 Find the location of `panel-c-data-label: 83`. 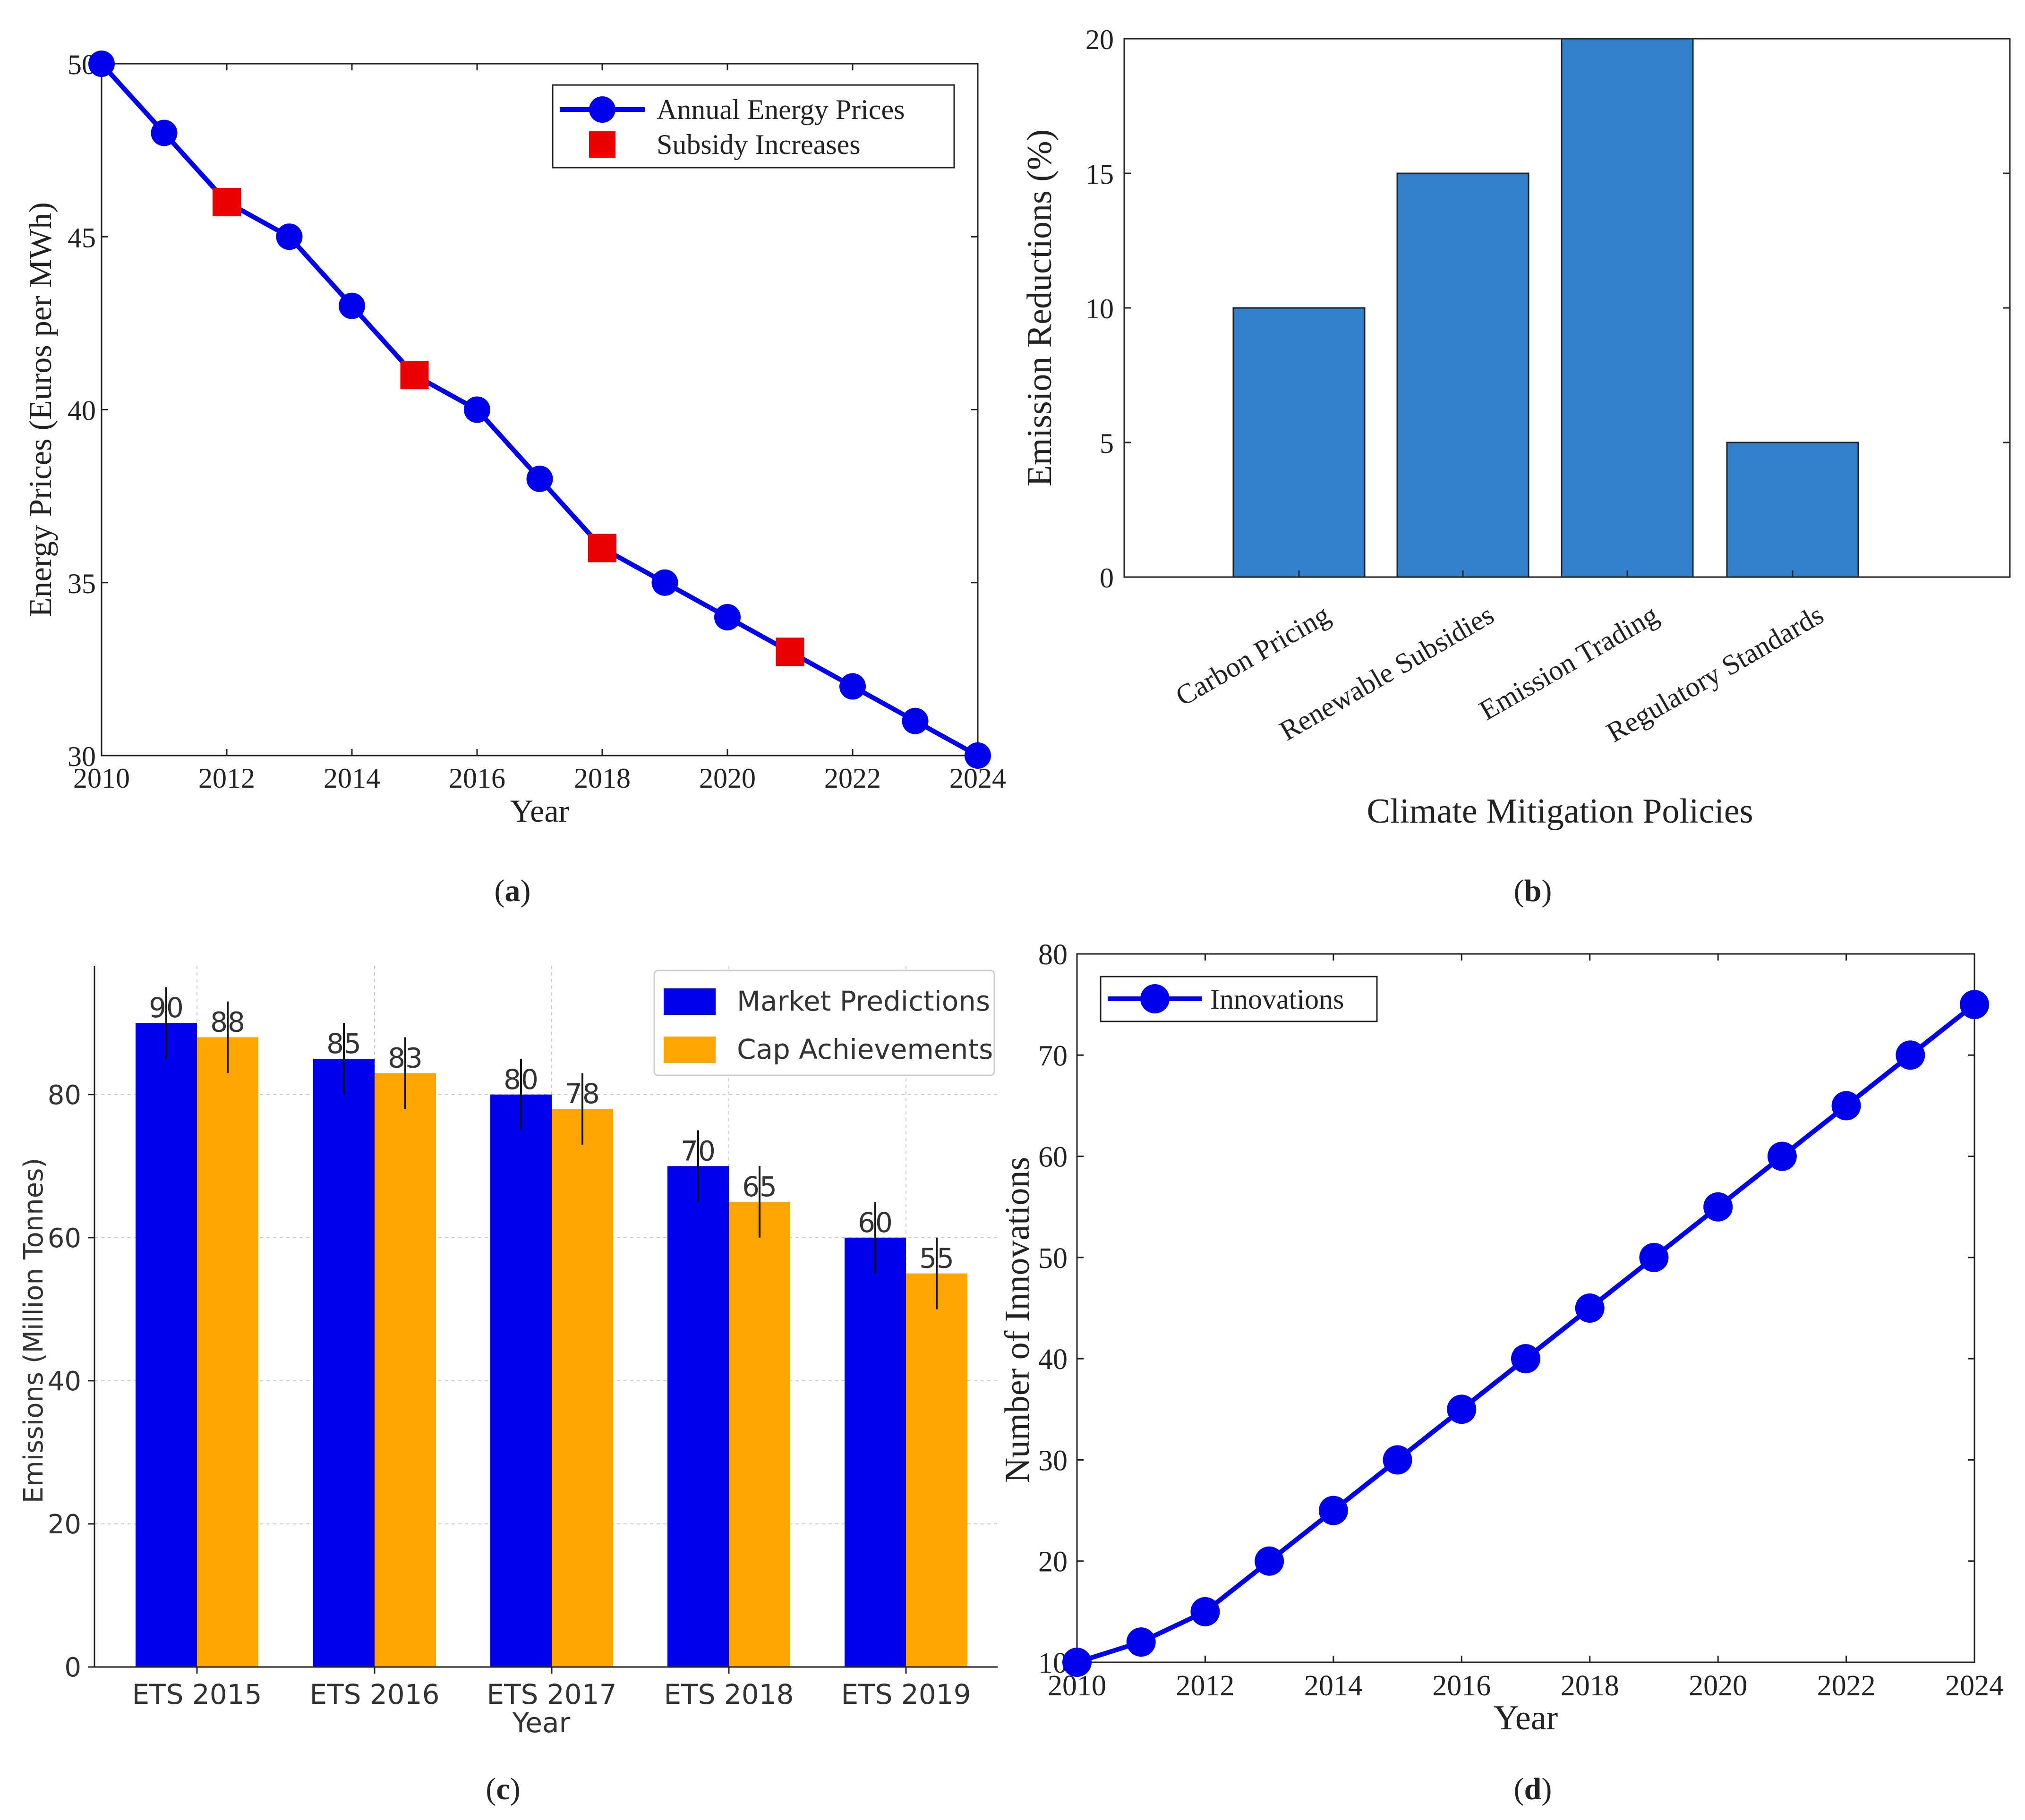

panel-c-data-label: 83 is located at coordinates (405, 1058).